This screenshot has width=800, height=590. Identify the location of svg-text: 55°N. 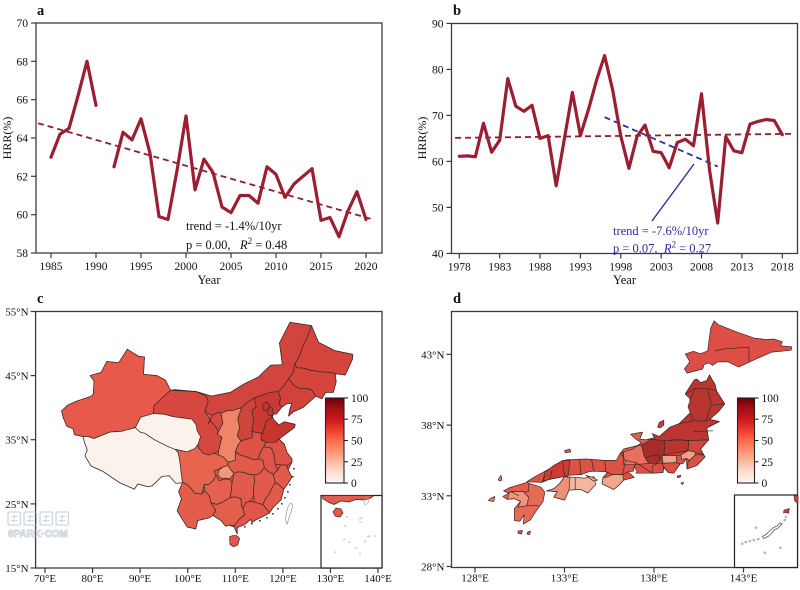
(16, 313).